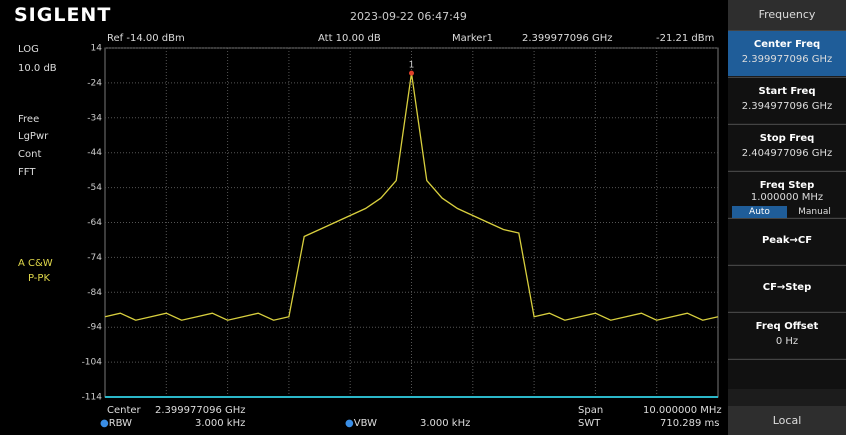 The height and width of the screenshot is (435, 846). What do you see at coordinates (787, 420) in the screenshot?
I see `menu-button: Local` at bounding box center [787, 420].